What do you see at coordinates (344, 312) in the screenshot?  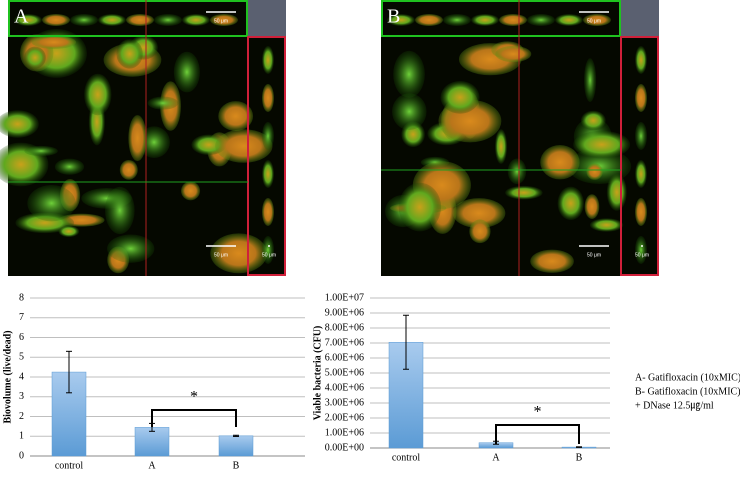 I see `y-tick-label: 9.00E+06` at bounding box center [344, 312].